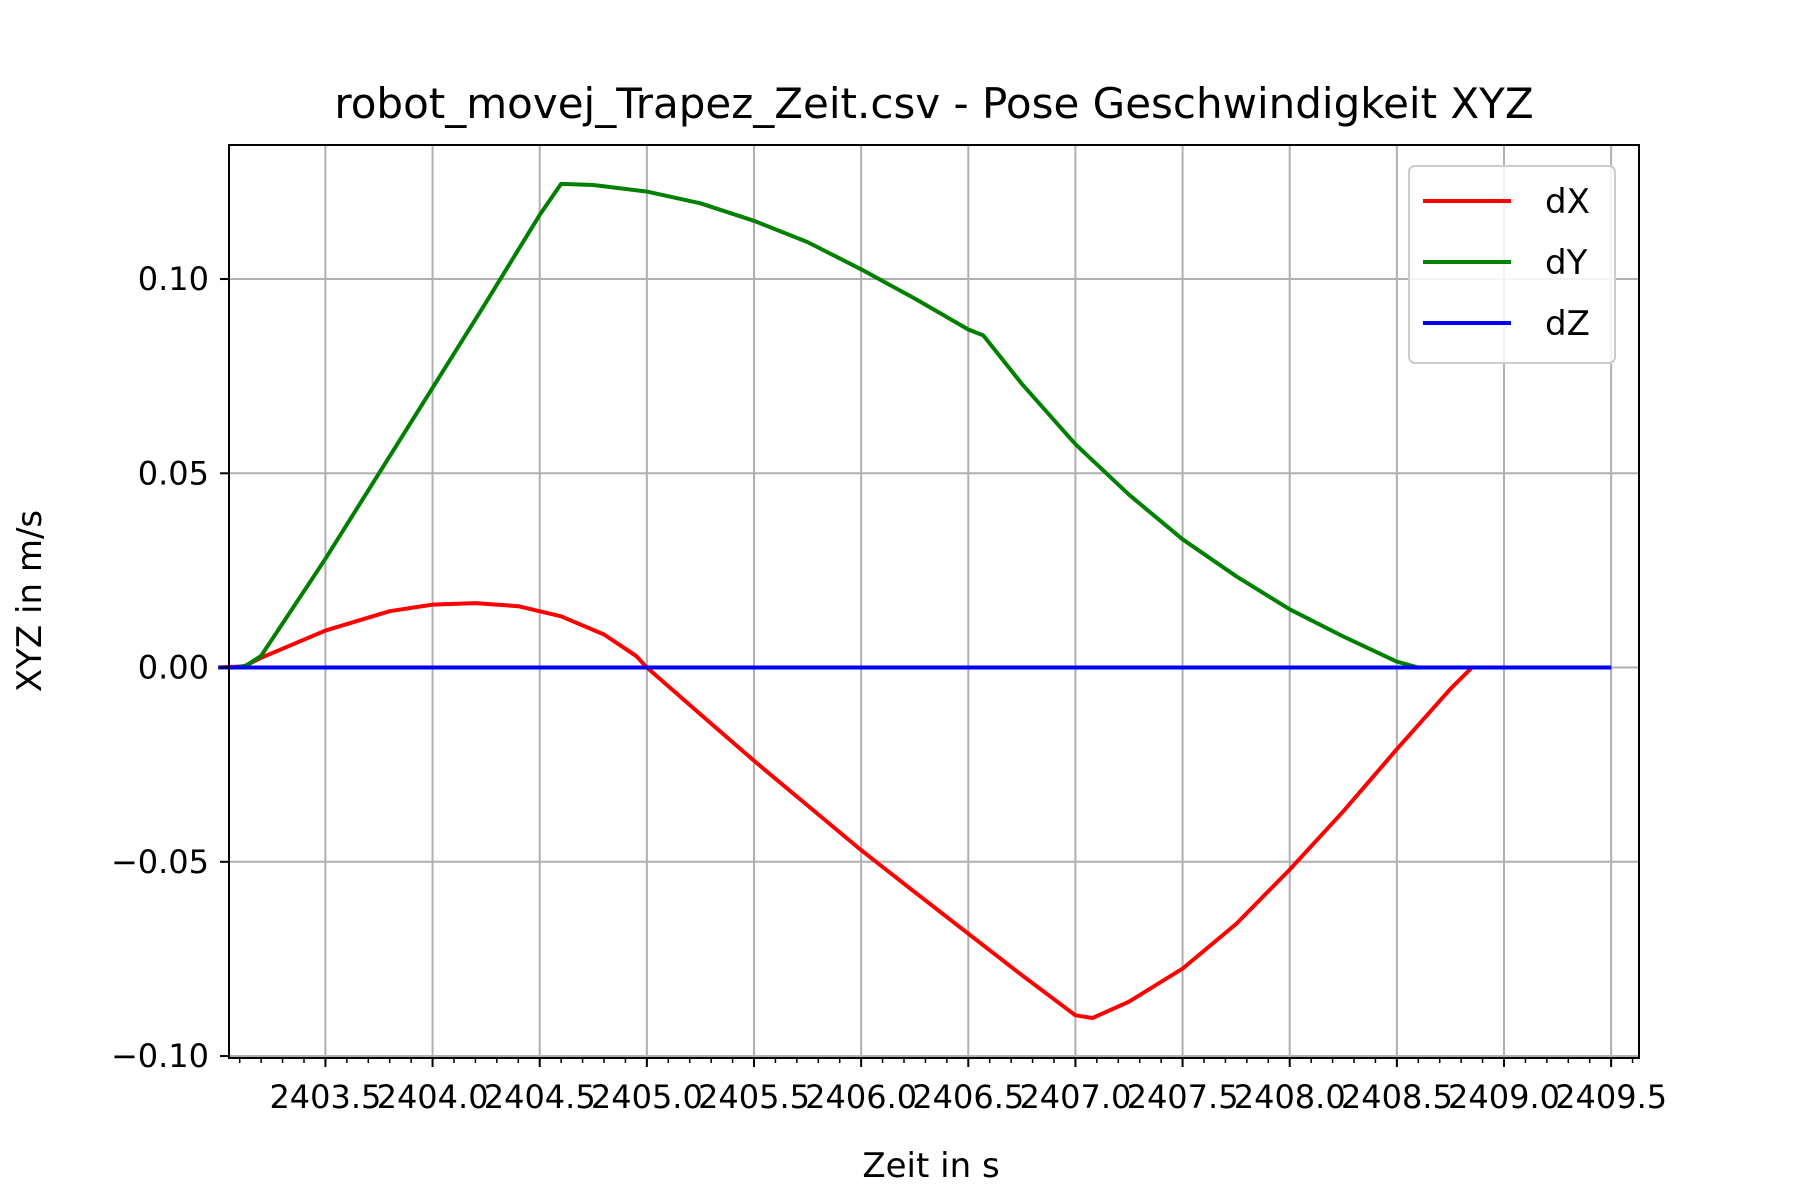  Describe the element at coordinates (325, 1097) in the screenshot. I see `x-tick-label: 2403.5` at that location.